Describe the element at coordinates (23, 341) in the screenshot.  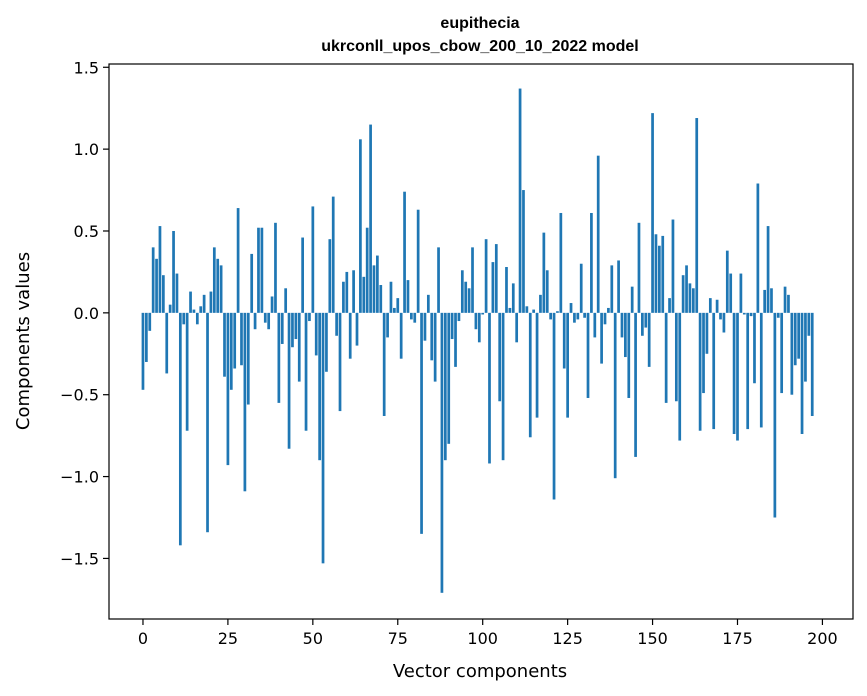
I see `y-axis-label: Components values` at that location.